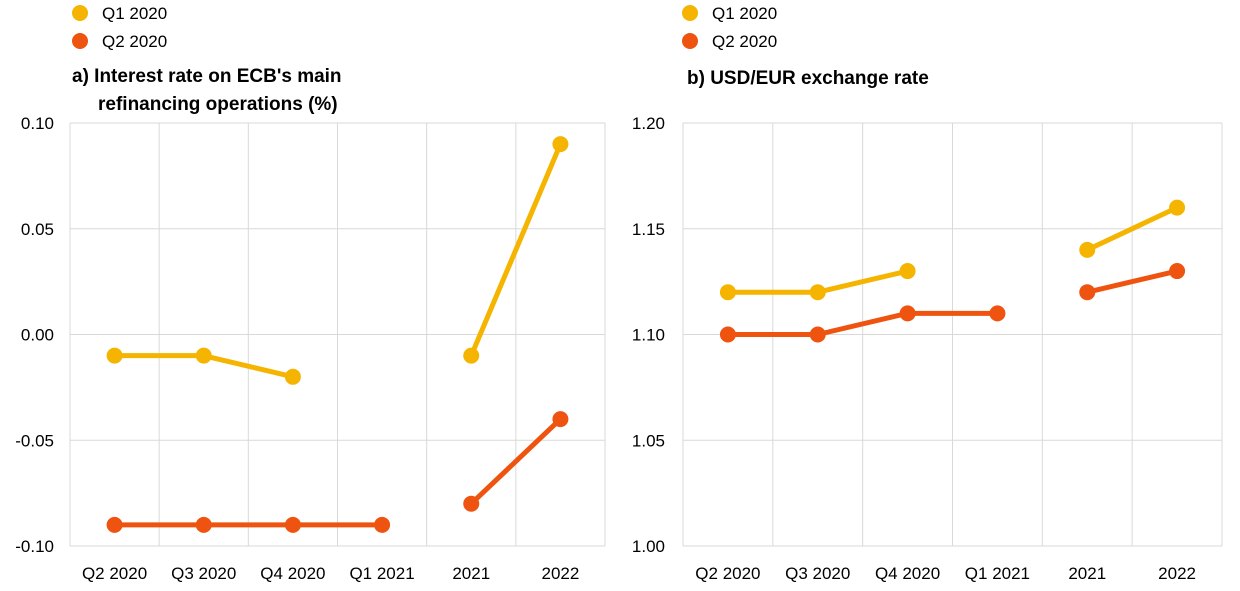 The width and height of the screenshot is (1240, 591). I want to click on chart-title-line2: refinancing operations (%), so click(218, 104).